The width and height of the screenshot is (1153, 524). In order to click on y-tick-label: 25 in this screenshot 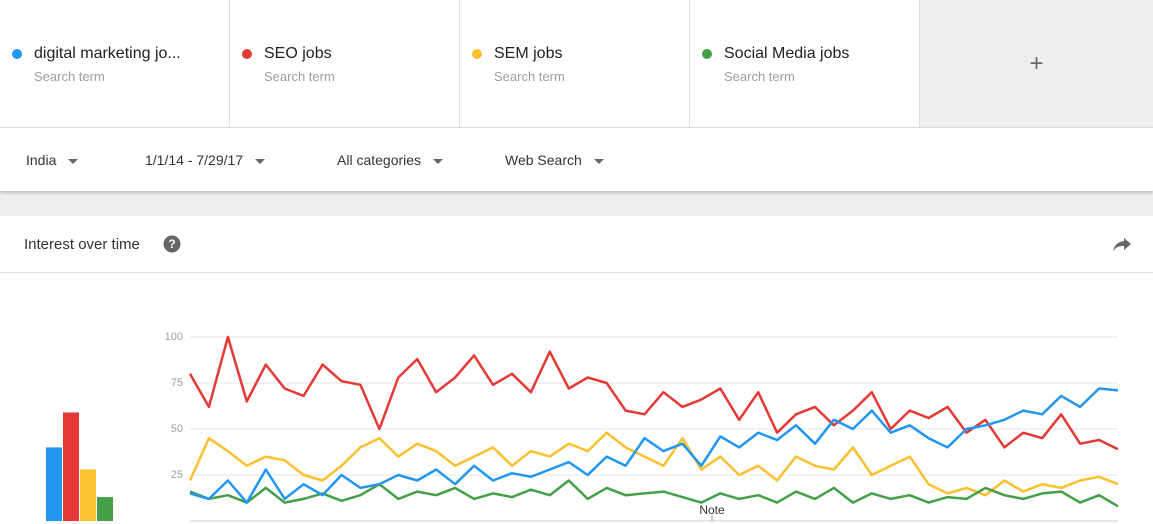, I will do `click(177, 475)`.